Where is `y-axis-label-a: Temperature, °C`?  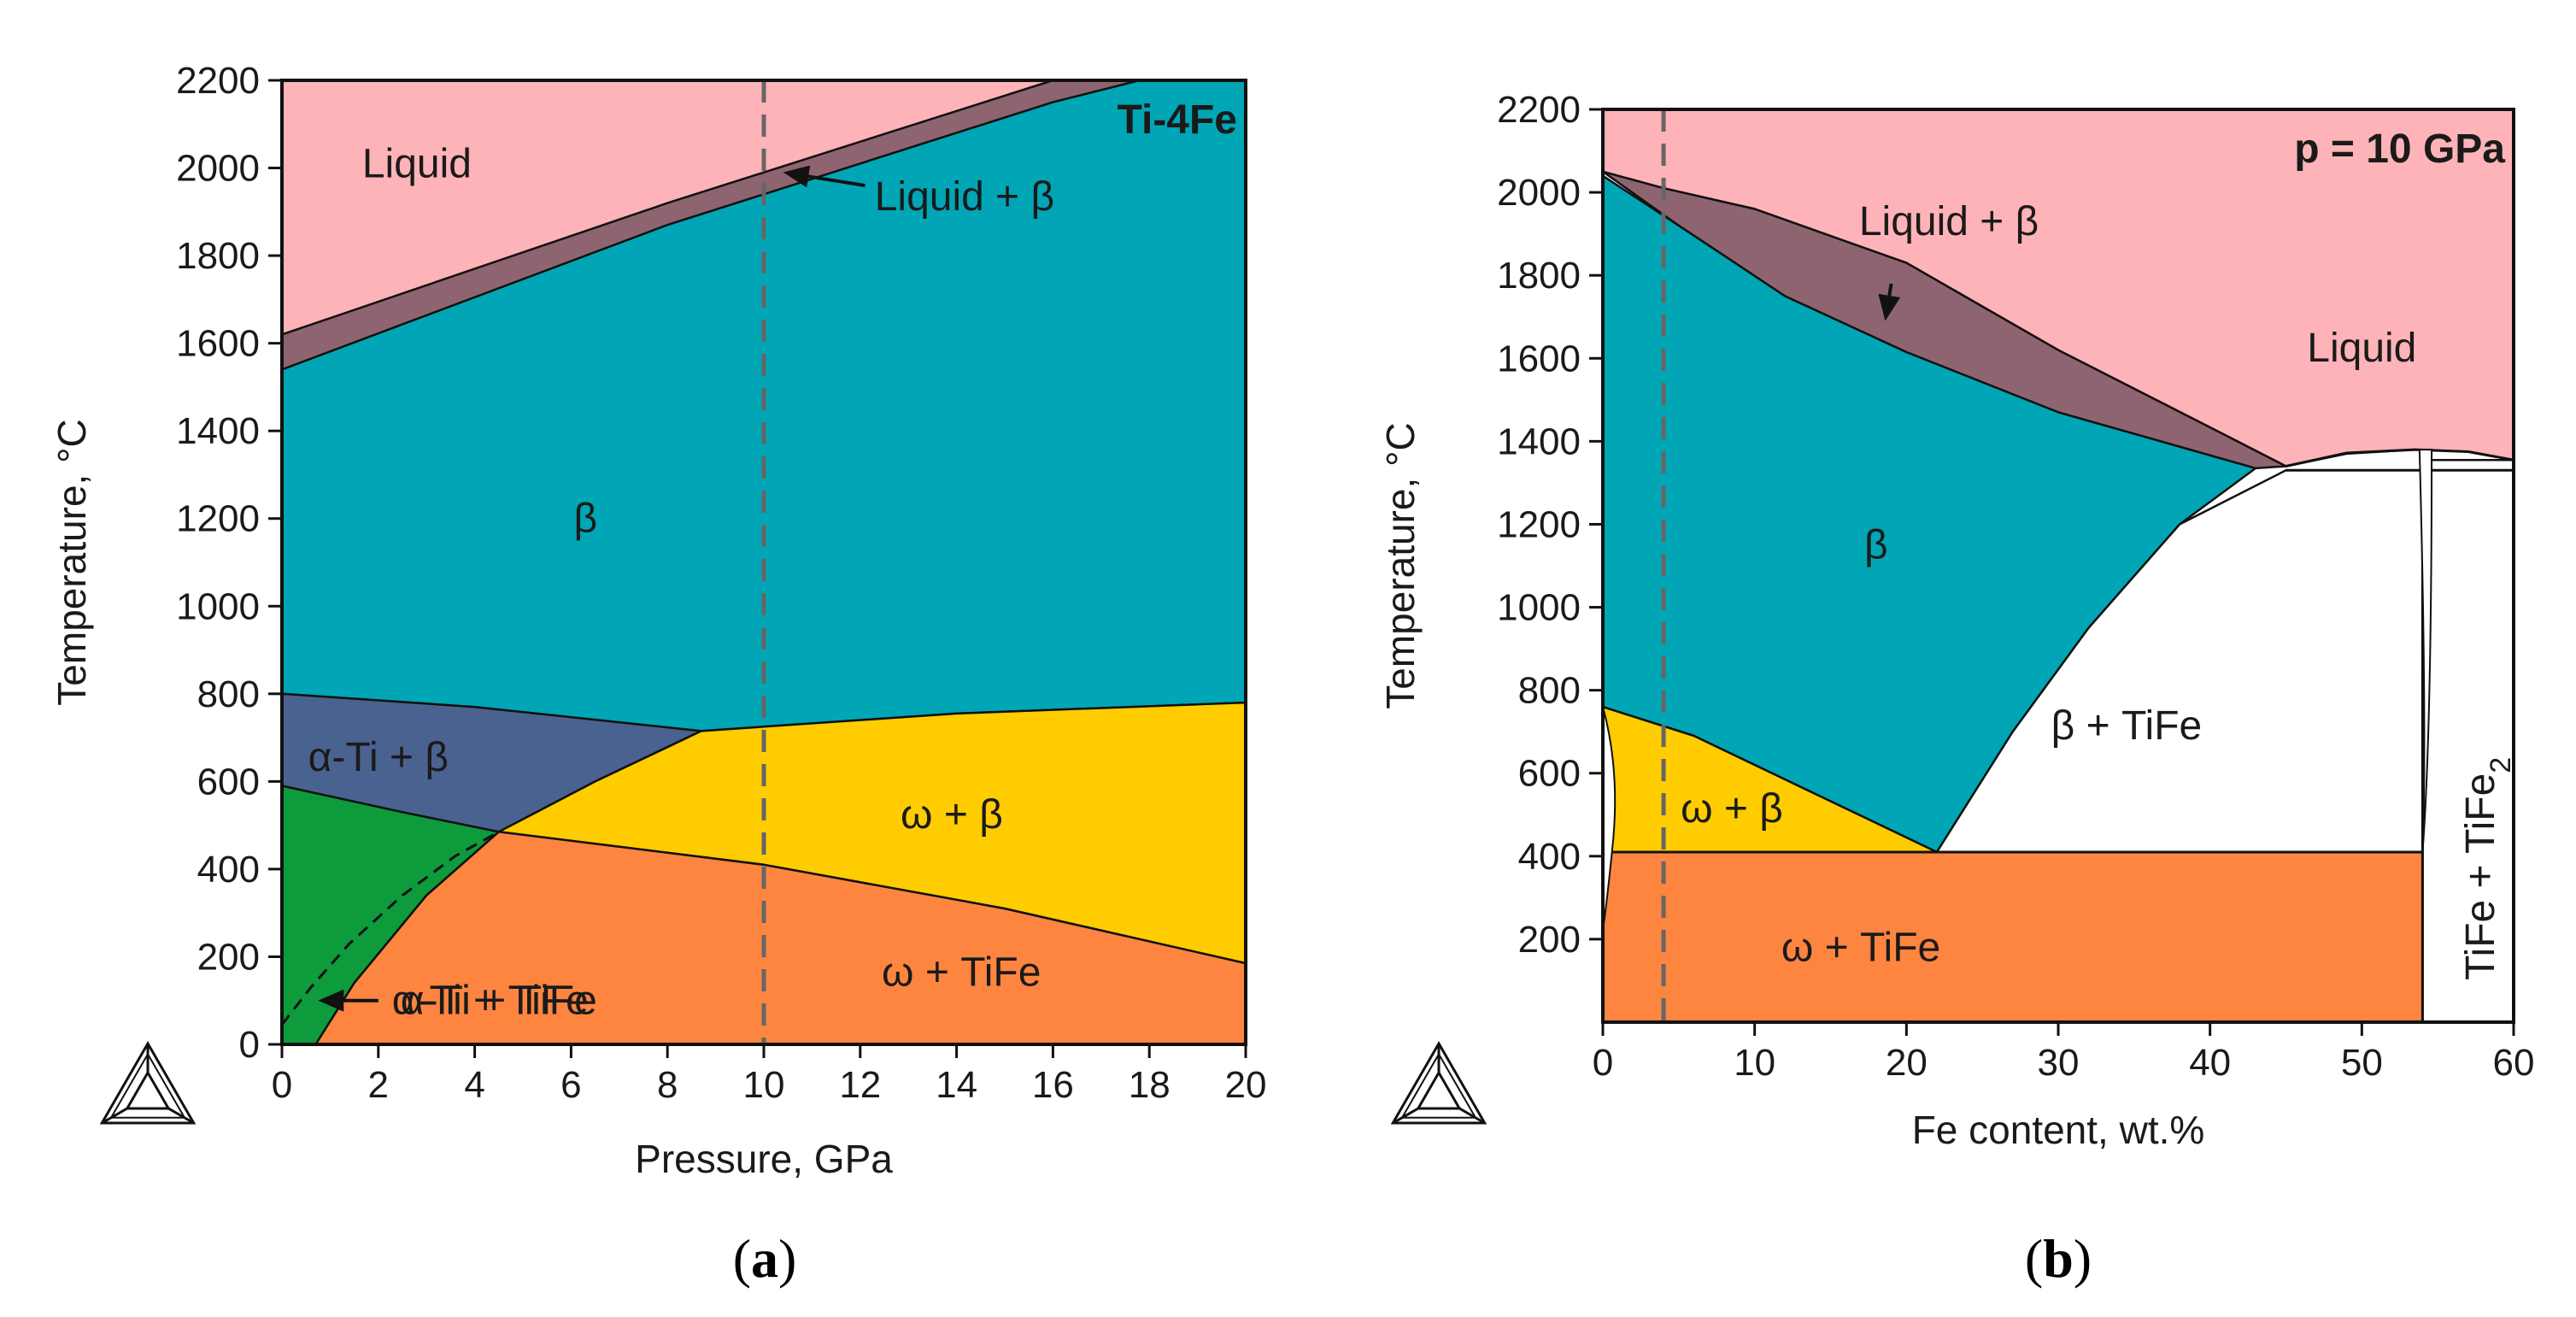
y-axis-label-a: Temperature, °C is located at coordinates (72, 562).